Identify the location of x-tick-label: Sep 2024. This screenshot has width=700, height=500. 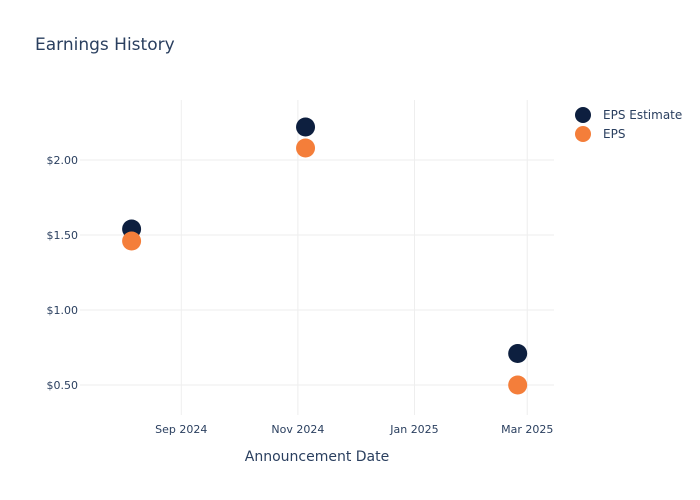
(181, 429).